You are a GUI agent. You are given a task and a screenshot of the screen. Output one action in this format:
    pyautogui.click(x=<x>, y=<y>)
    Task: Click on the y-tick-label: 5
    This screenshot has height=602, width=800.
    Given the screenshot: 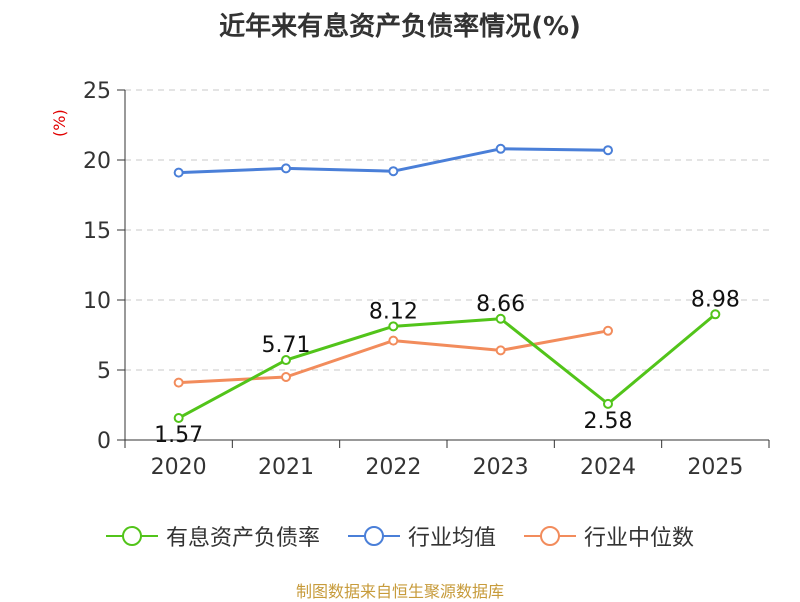 What is the action you would take?
    pyautogui.click(x=104, y=371)
    